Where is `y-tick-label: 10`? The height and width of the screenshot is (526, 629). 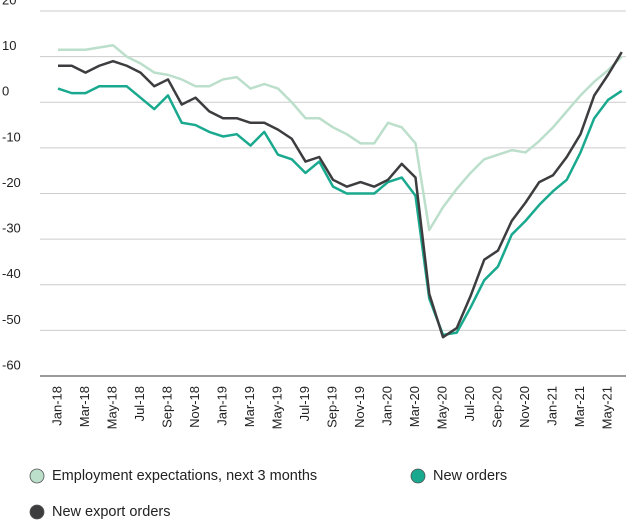 y-tick-label: 10 is located at coordinates (9, 45).